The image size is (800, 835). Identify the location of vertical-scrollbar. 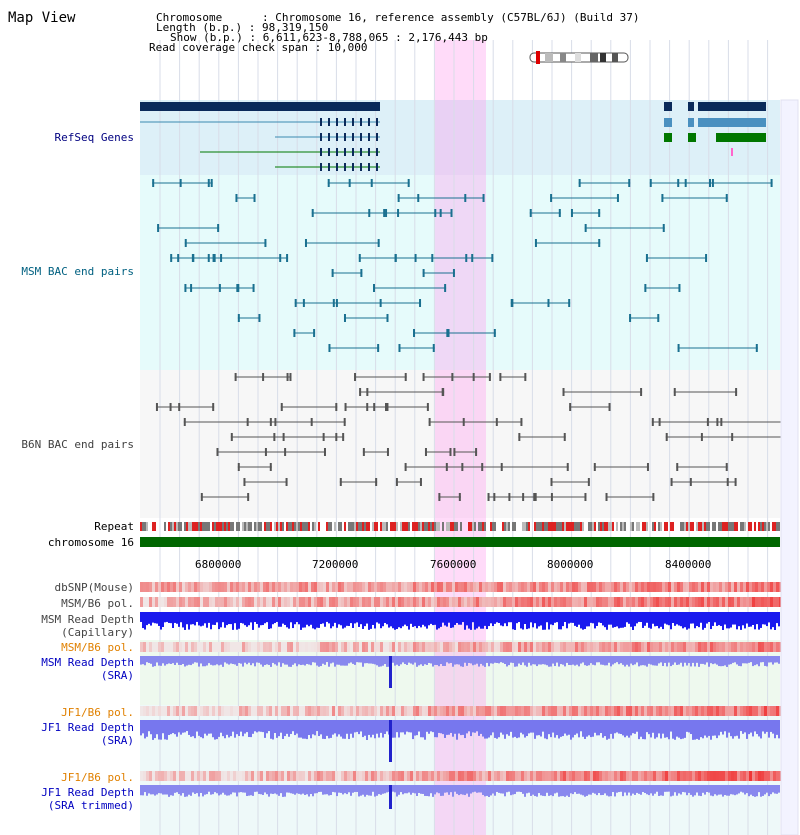
(789, 467).